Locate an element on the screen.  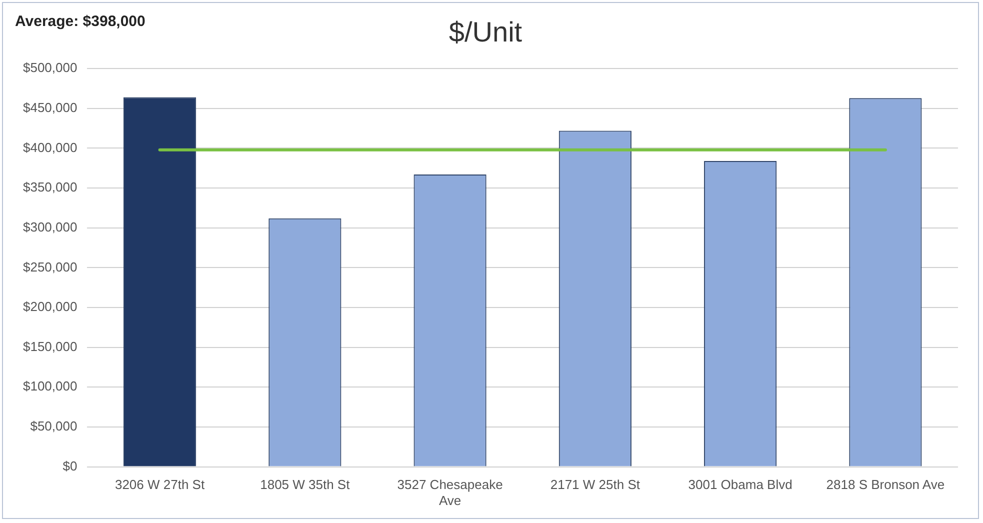
y-tick-label: $250,000 is located at coordinates (50, 266).